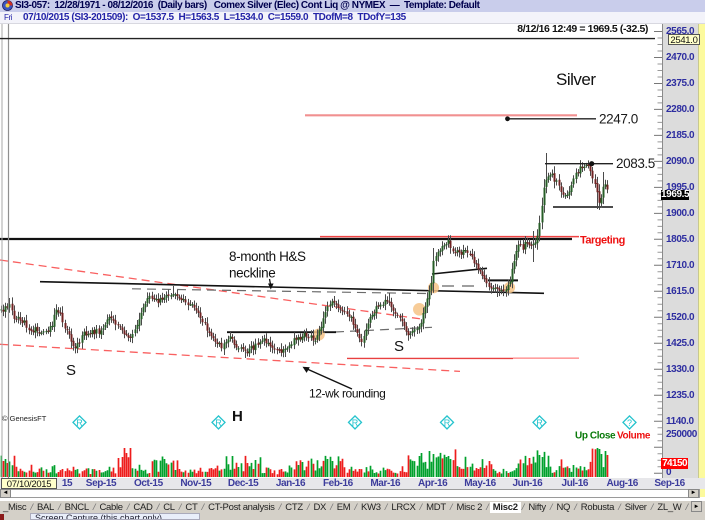  I want to click on svg-text: Volume, so click(634, 436).